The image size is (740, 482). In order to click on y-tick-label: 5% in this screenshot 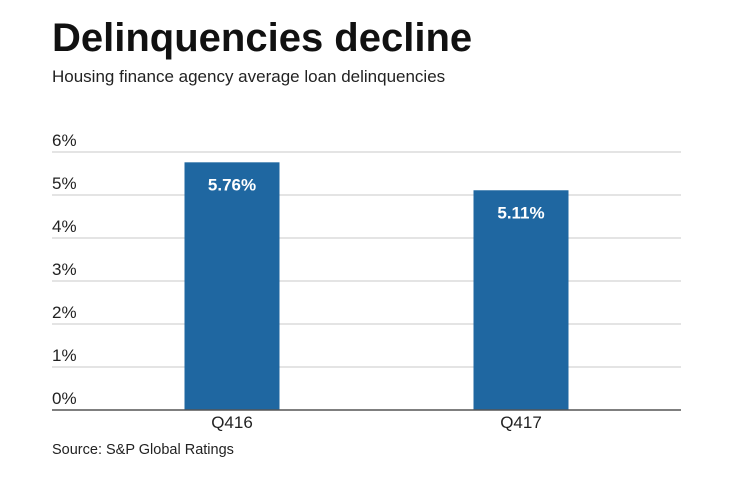, I will do `click(64, 183)`.